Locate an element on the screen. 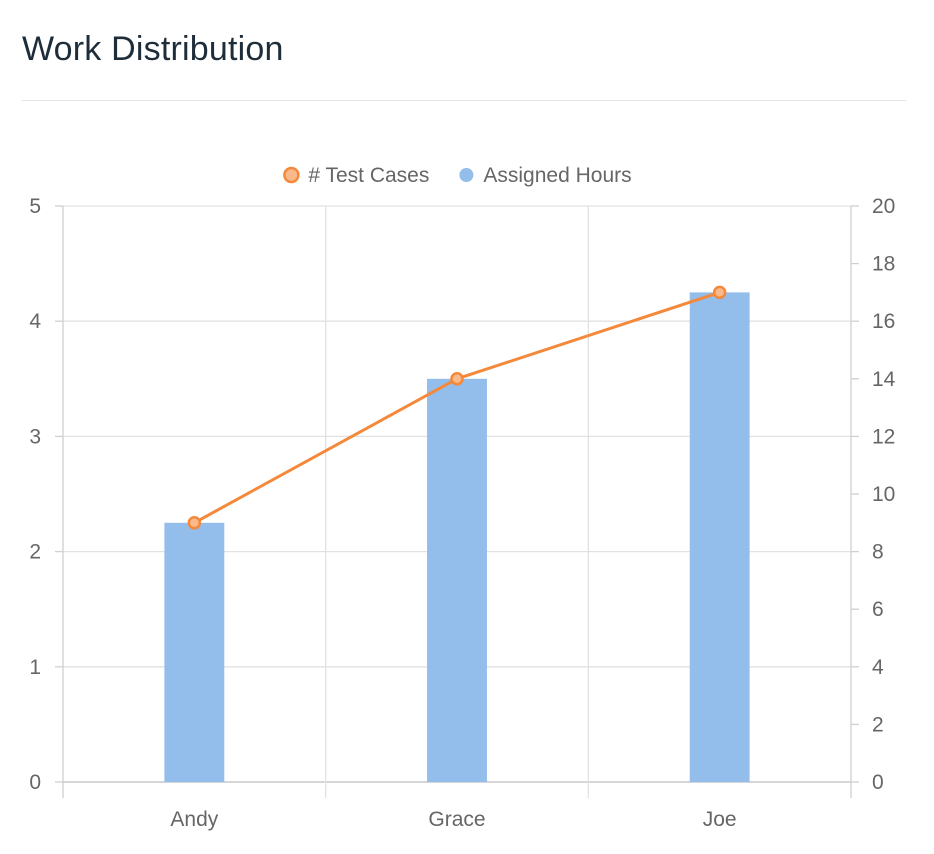  y-left-tick-label: 2 is located at coordinates (35, 552).